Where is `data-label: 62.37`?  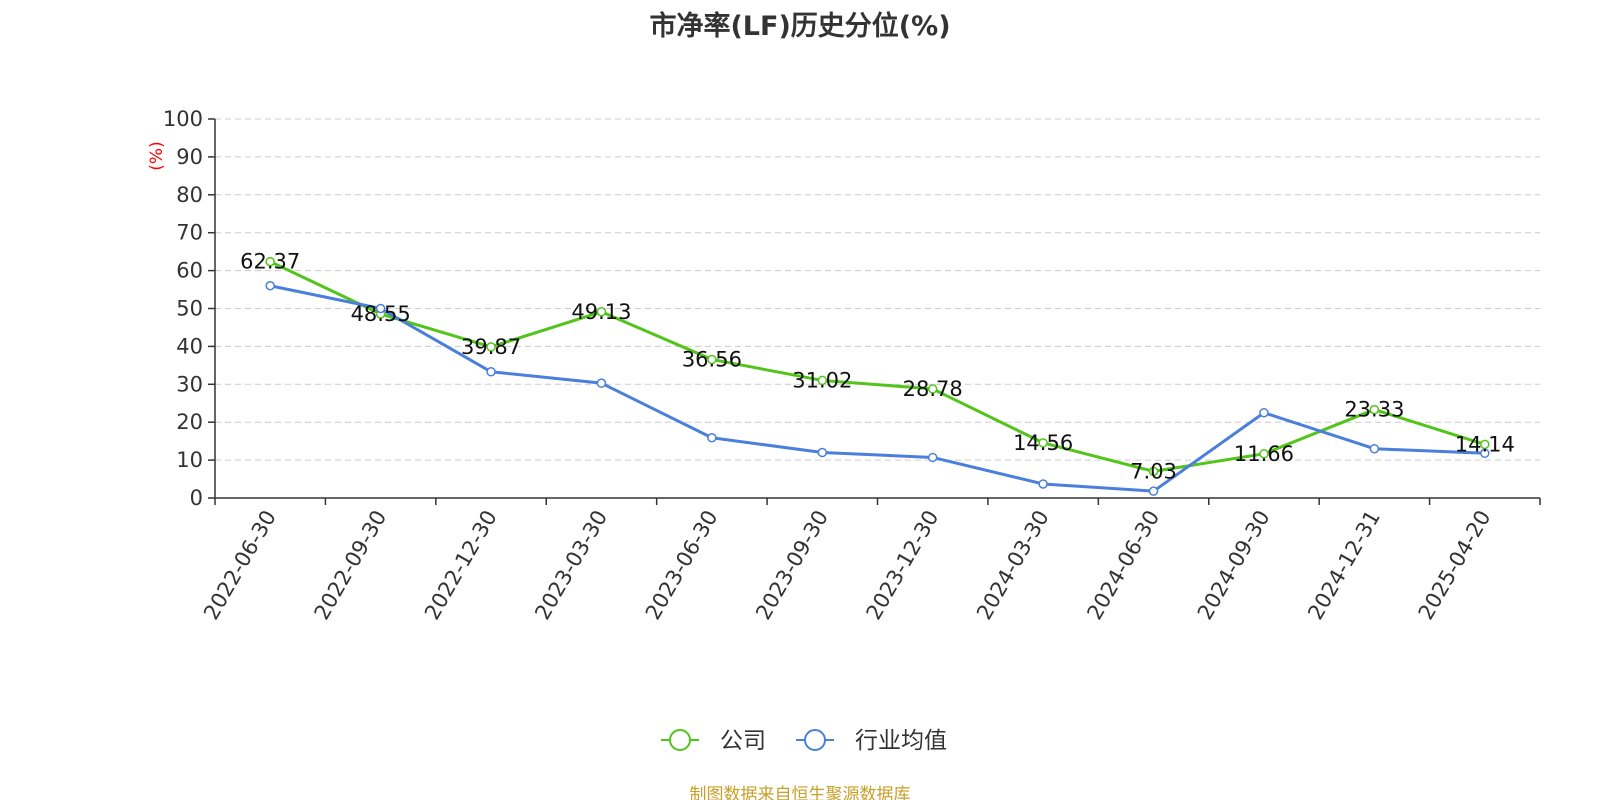 data-label: 62.37 is located at coordinates (270, 262).